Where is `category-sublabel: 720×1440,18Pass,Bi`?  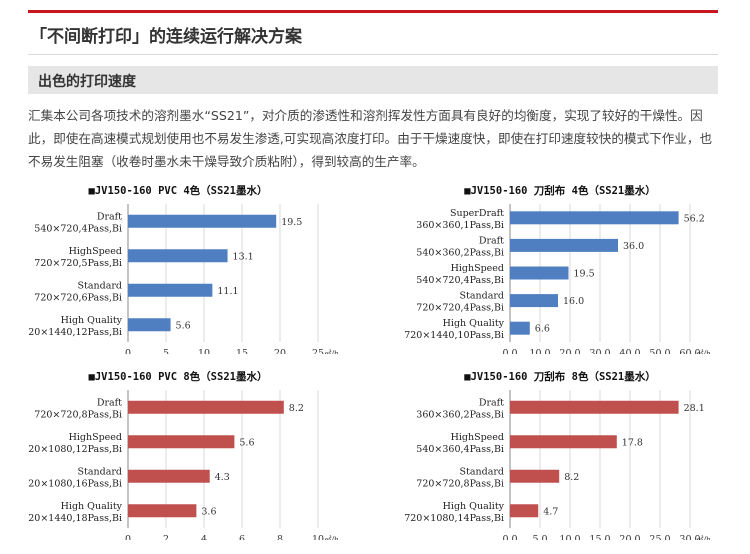 category-sublabel: 720×1440,18Pass,Bi is located at coordinates (75, 518).